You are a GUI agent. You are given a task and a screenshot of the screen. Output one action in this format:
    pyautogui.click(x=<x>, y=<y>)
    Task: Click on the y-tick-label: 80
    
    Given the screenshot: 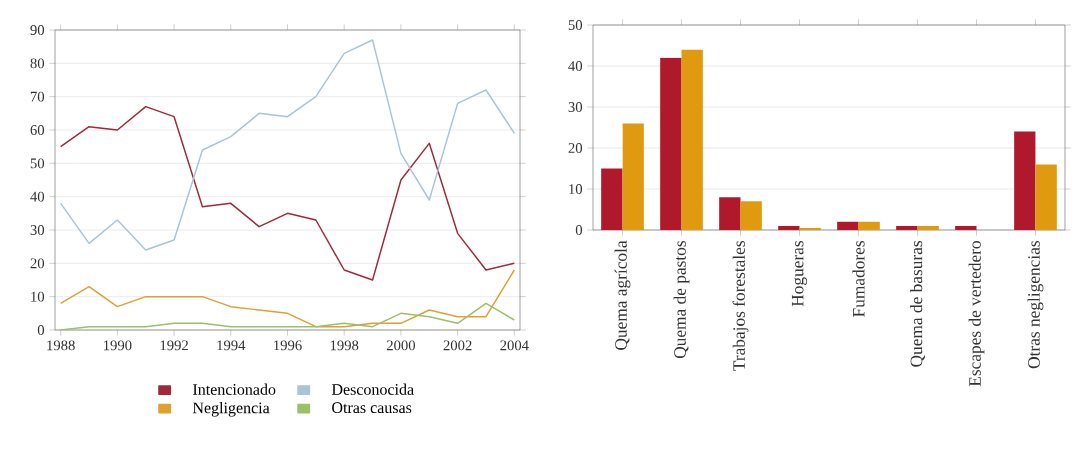 What is the action you would take?
    pyautogui.click(x=37, y=63)
    